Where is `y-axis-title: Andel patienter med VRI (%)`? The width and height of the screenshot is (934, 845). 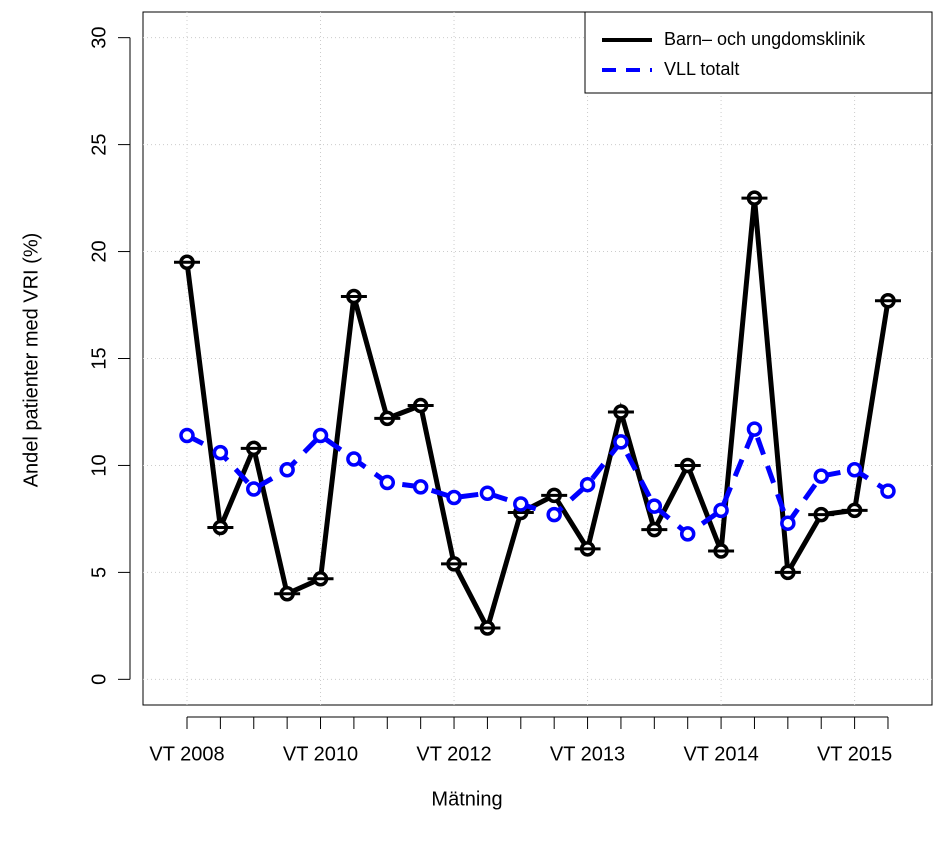 y-axis-title: Andel patienter med VRI (%) is located at coordinates (31, 360).